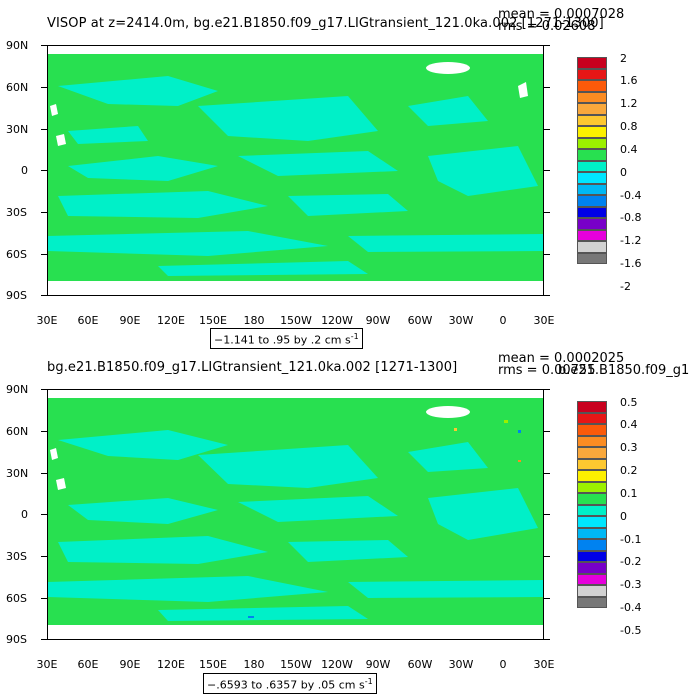 Image resolution: width=700 pixels, height=700 pixels. I want to click on colorbar-label: -0.2, so click(631, 561).